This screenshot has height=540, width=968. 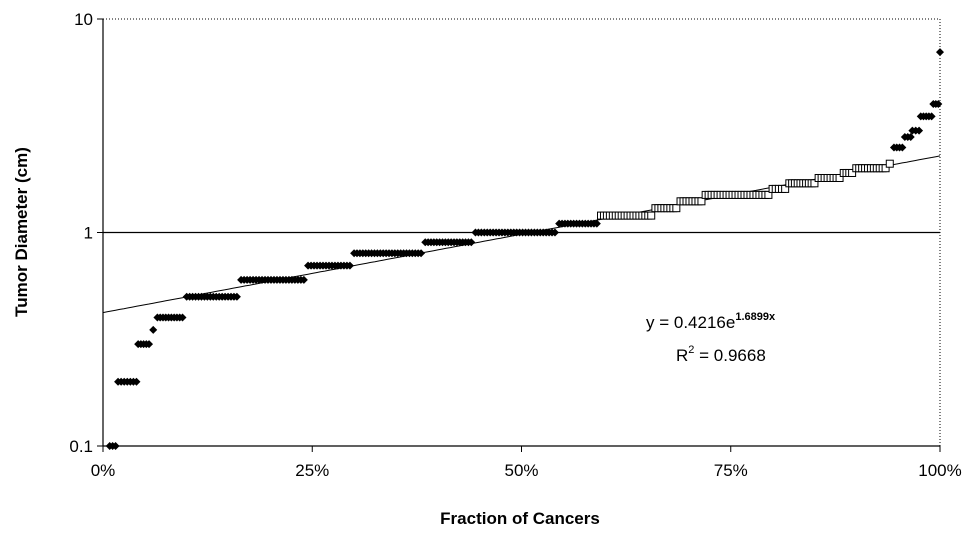 What do you see at coordinates (521, 470) in the screenshot?
I see `x-tick-label: 50%` at bounding box center [521, 470].